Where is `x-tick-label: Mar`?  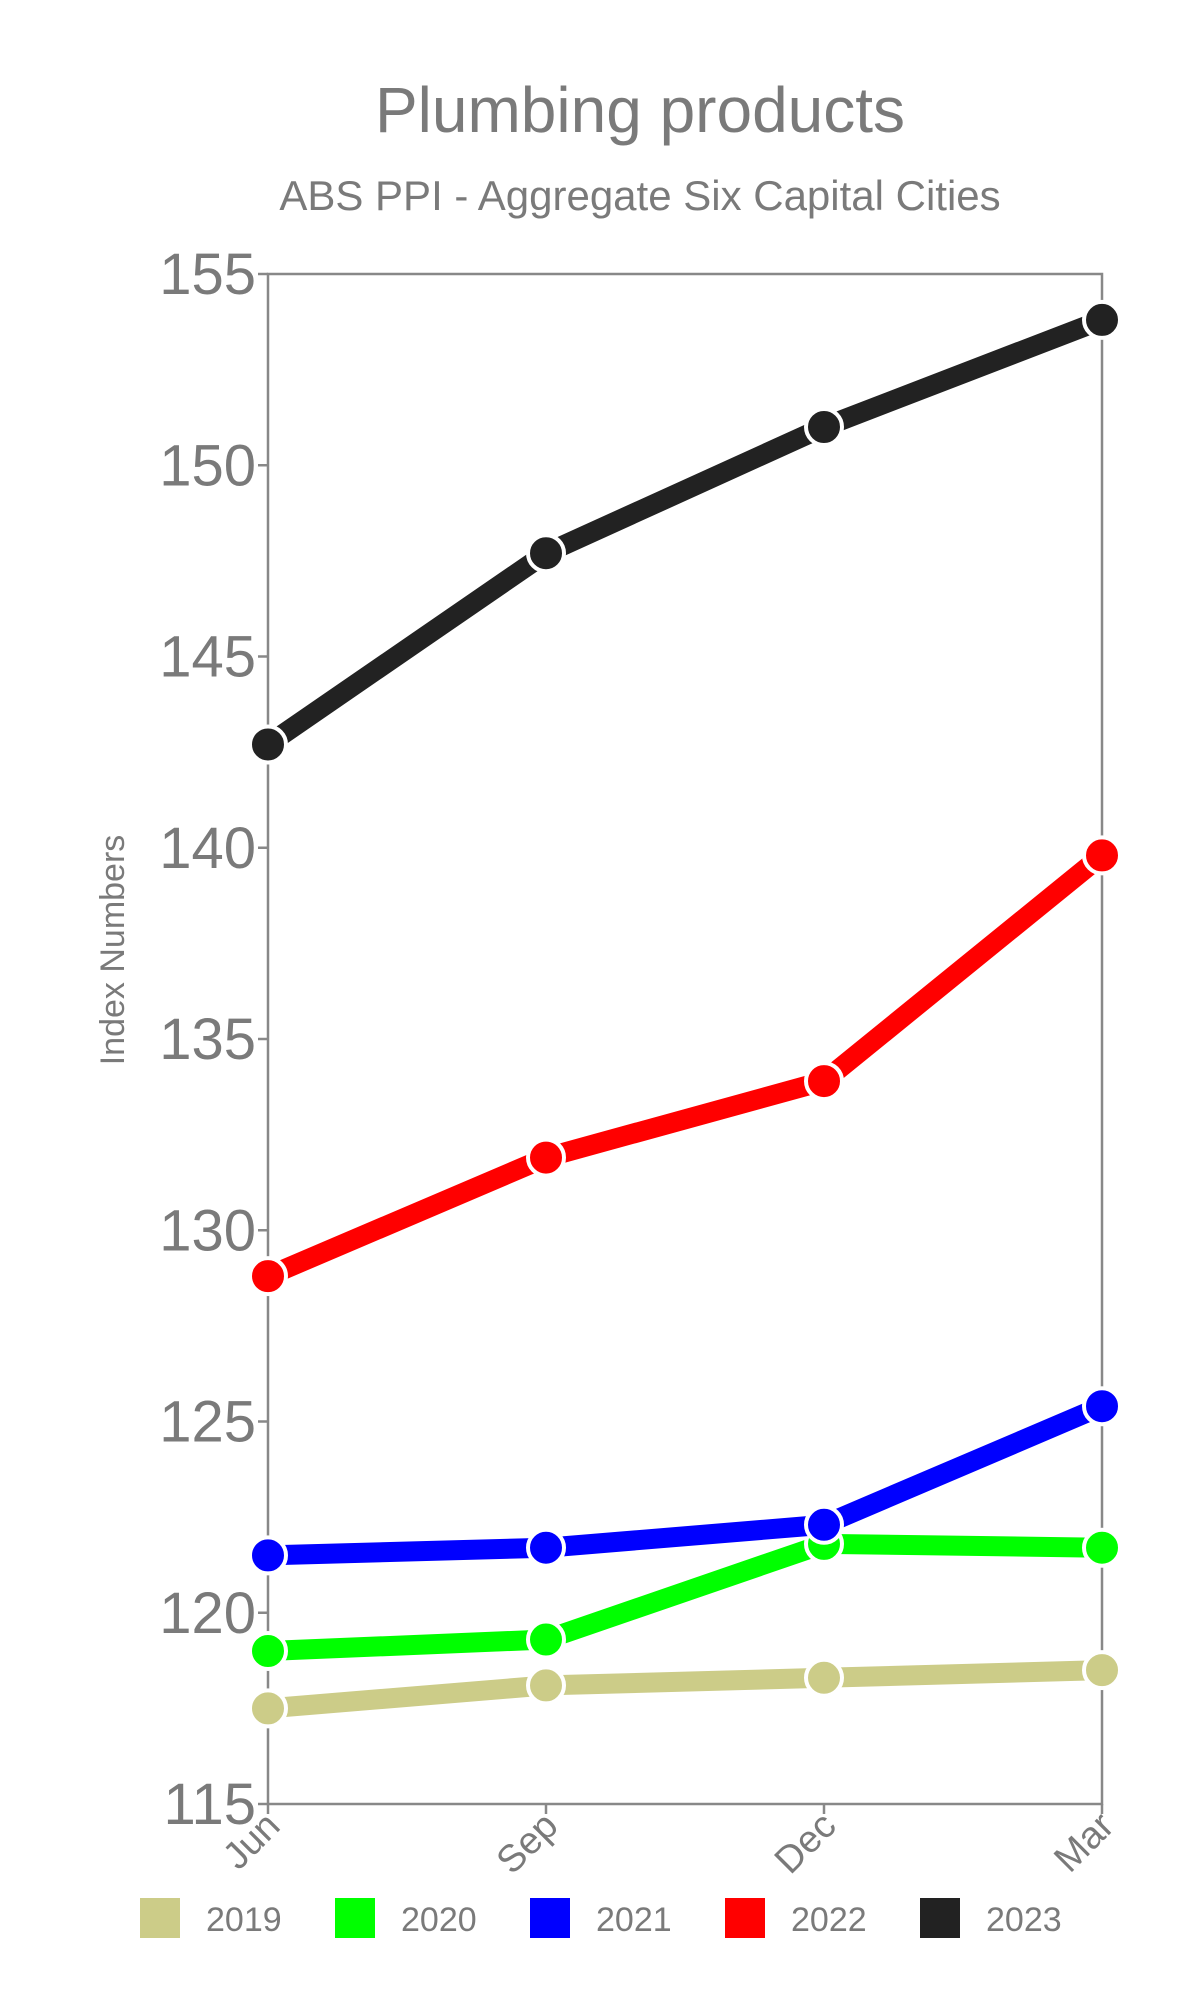 x-tick-label: Mar is located at coordinates (1084, 1842).